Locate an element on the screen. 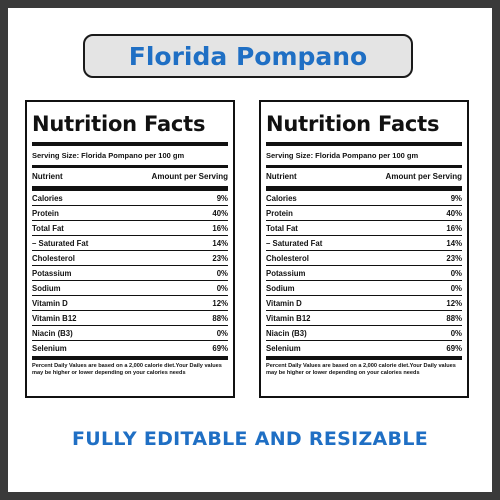  page-title: Florida Pompano is located at coordinates (248, 56).